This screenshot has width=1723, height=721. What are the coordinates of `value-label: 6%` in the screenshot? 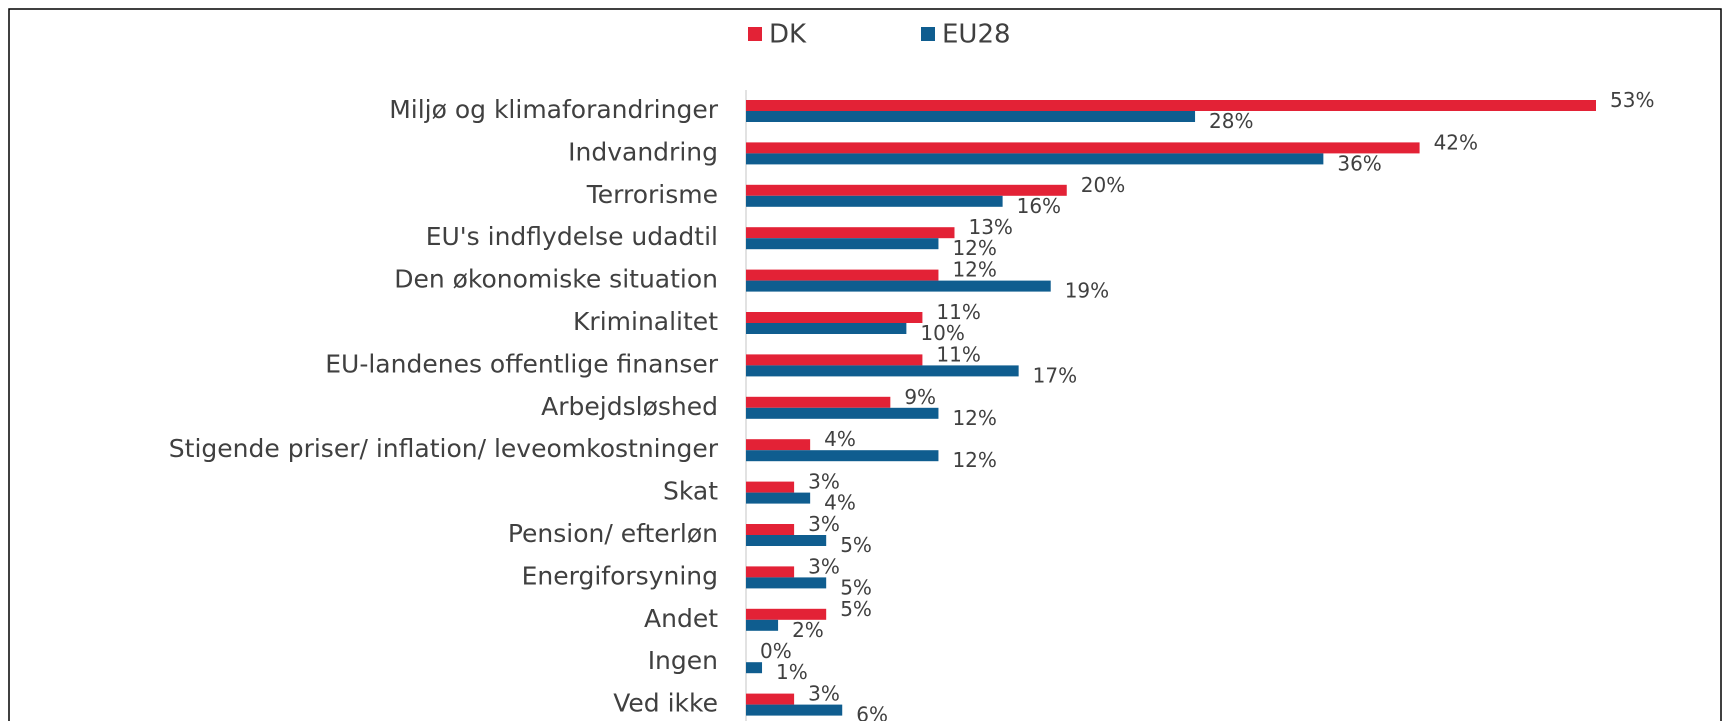 It's located at (872, 712).